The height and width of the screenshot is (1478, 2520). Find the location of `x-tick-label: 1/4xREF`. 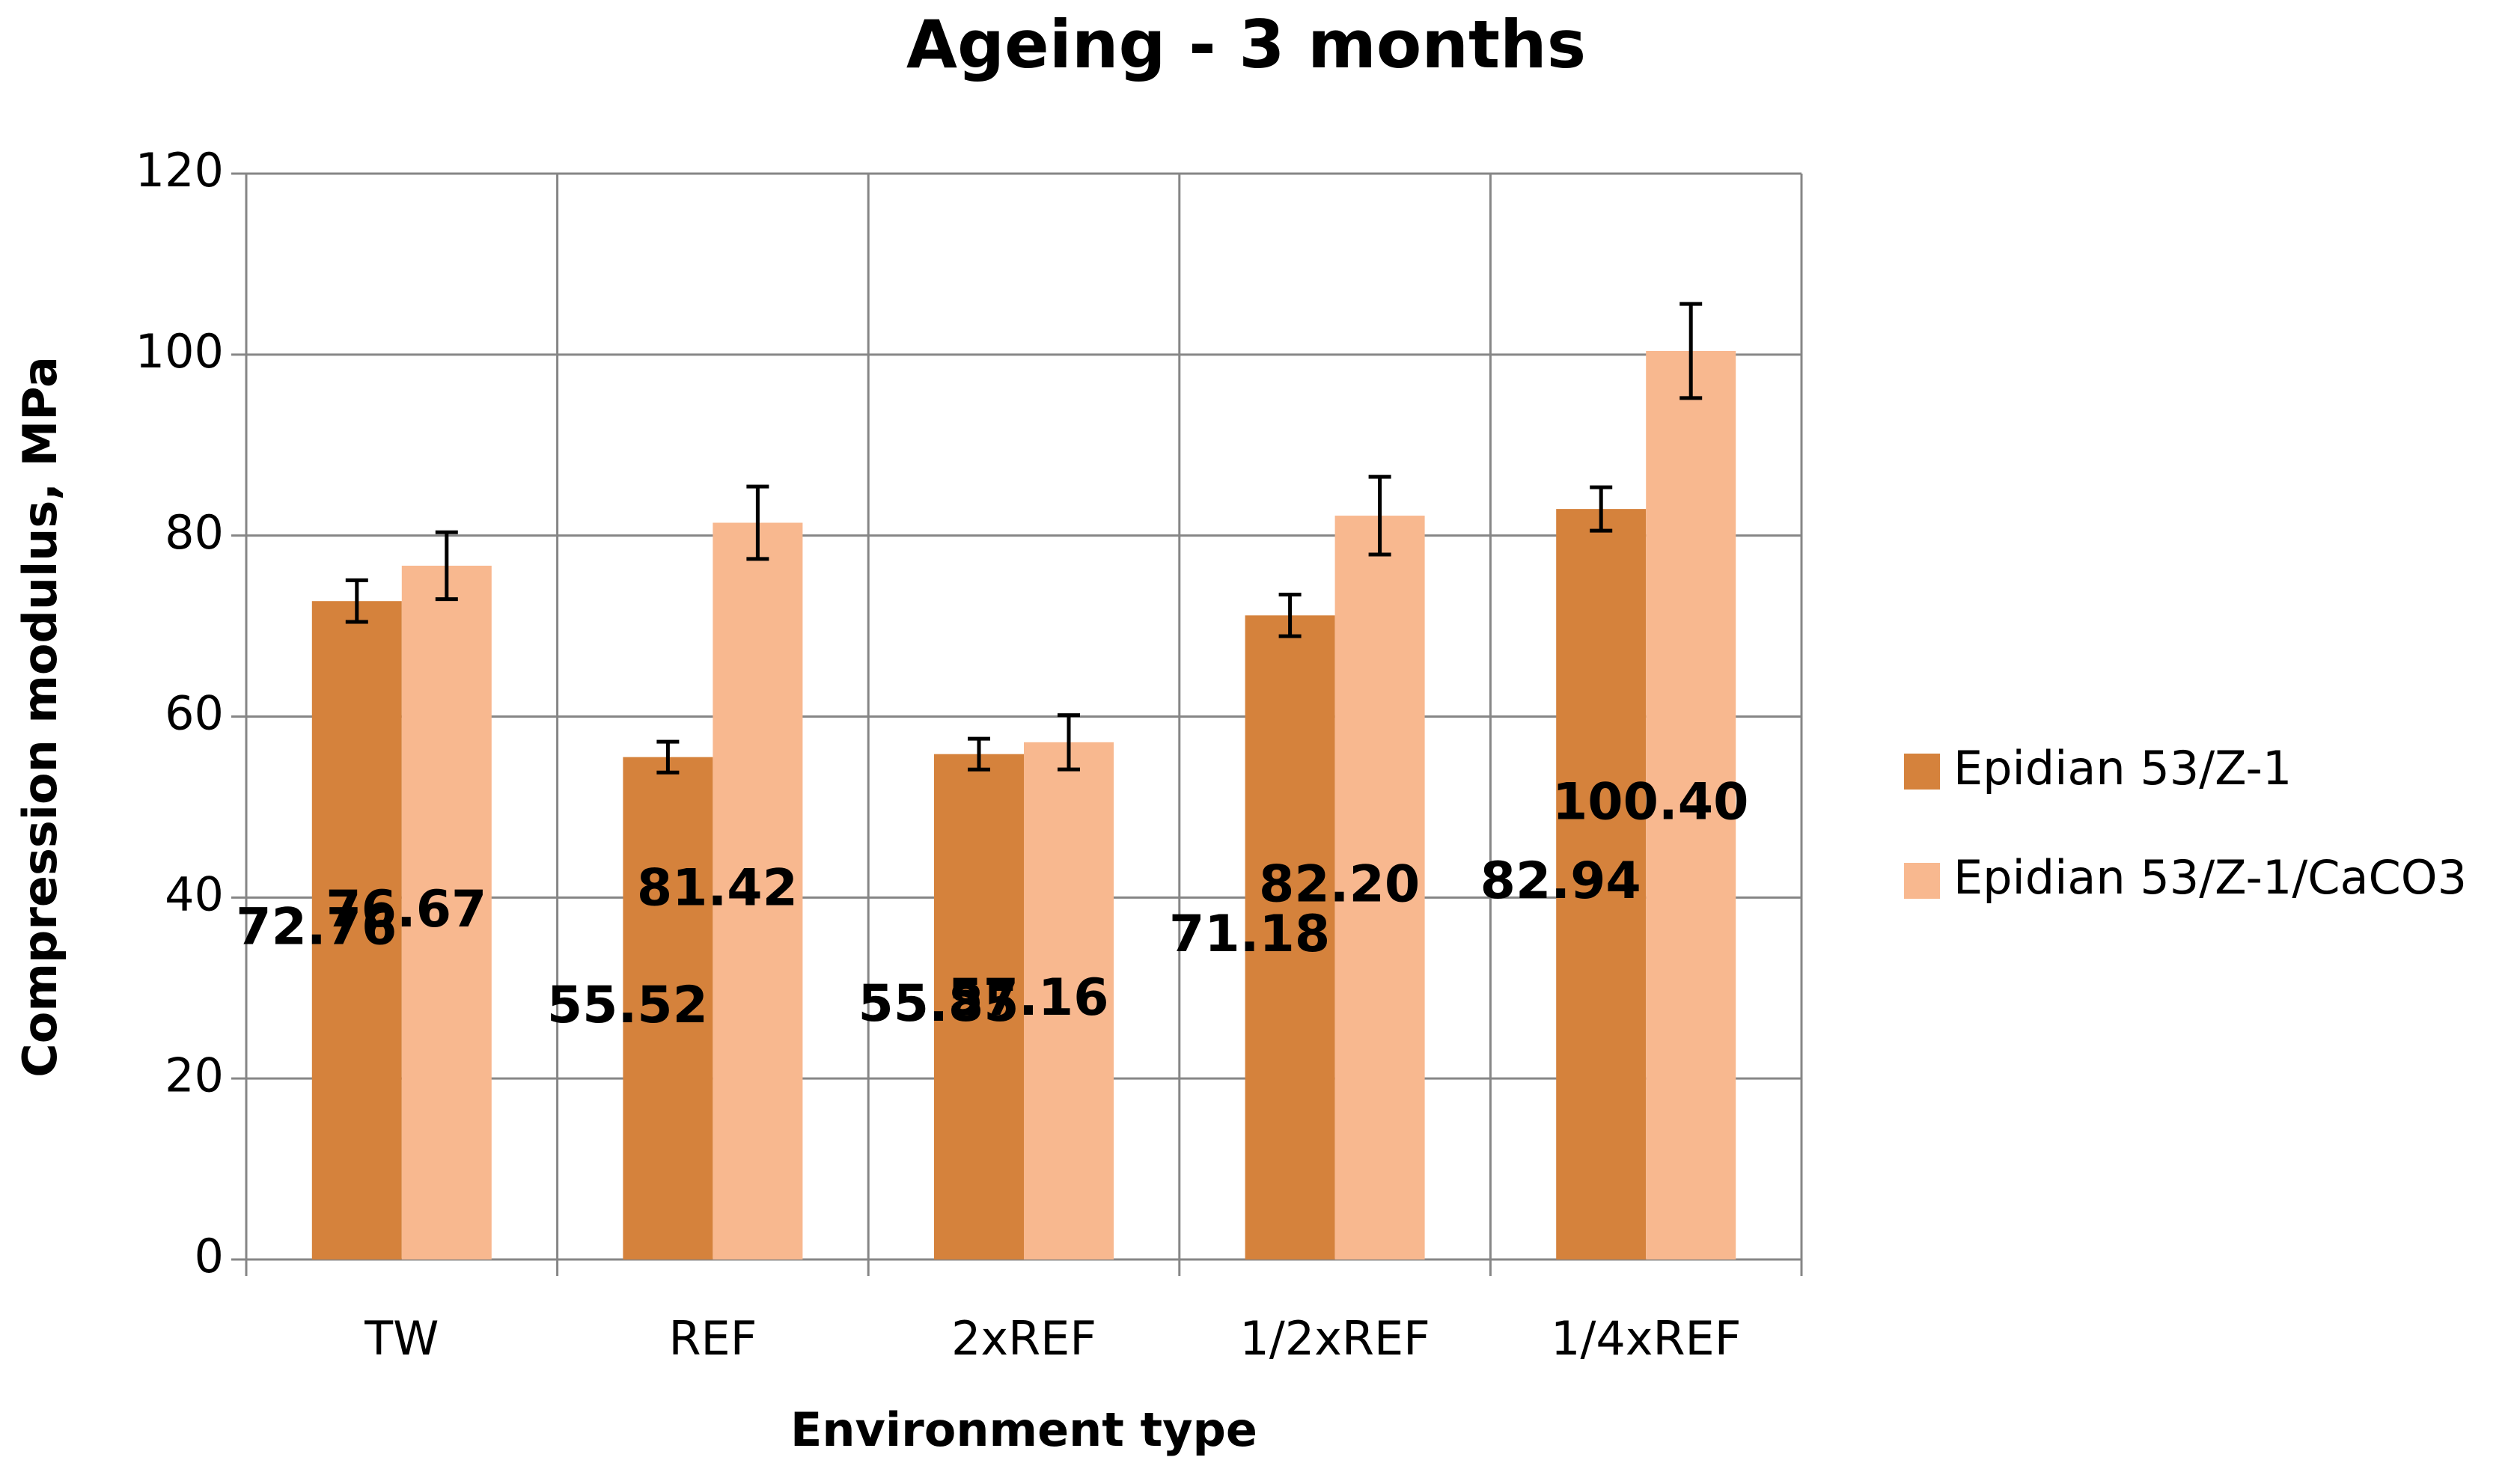

x-tick-label: 1/4xREF is located at coordinates (1646, 1338).